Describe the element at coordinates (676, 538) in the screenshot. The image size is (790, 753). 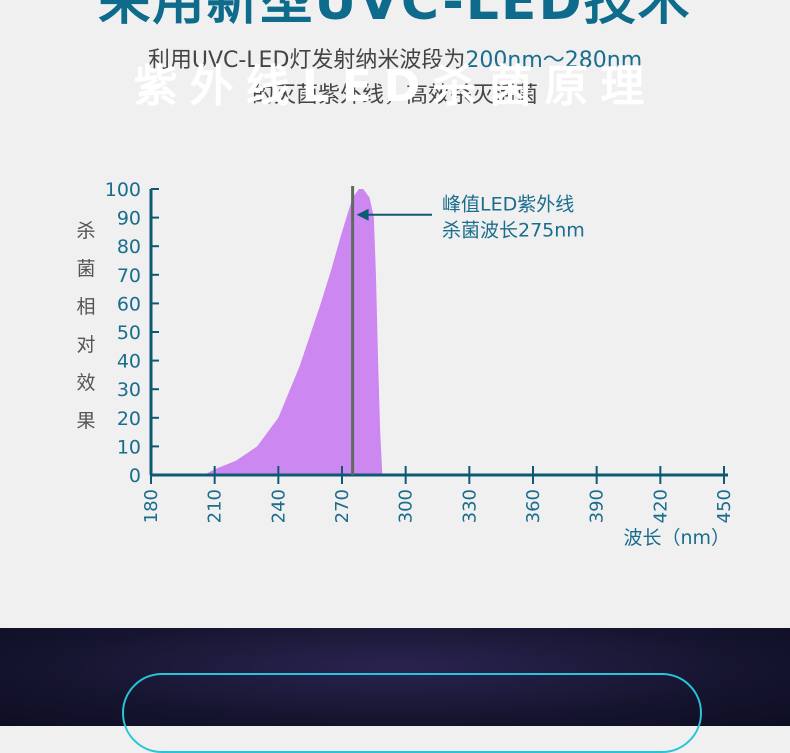
I see `x-axis-label: 波长（nm）` at that location.